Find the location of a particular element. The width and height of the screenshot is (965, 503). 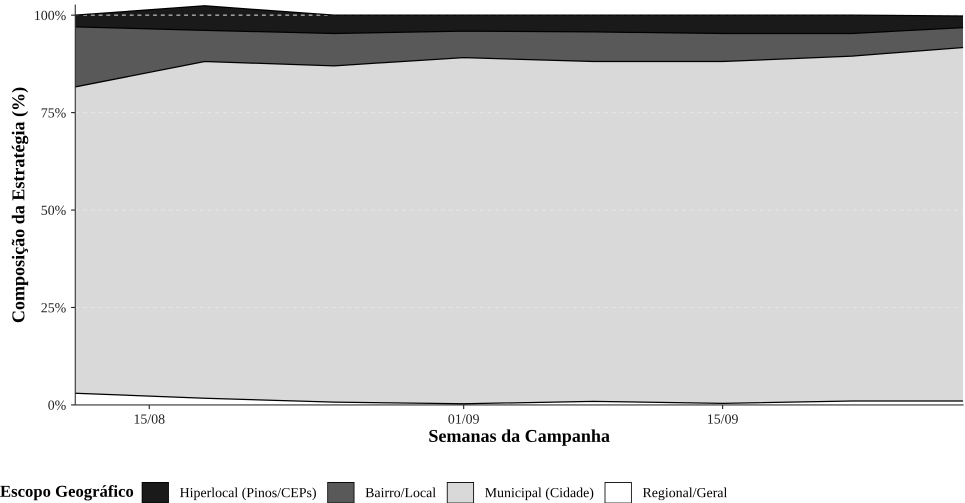

x-tick-label: 15/09 is located at coordinates (723, 419).